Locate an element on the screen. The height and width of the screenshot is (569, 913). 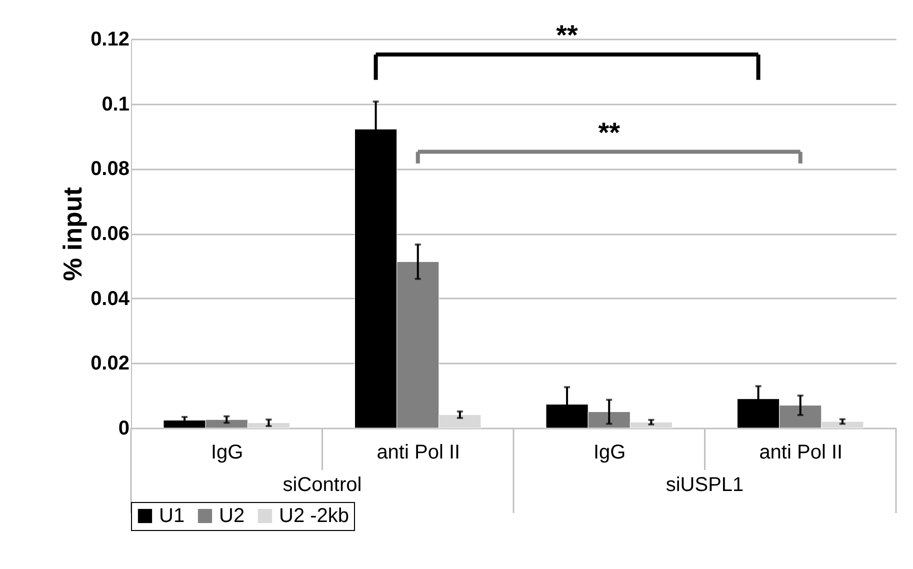
y-tick-label: 0.06 is located at coordinates (110, 234).